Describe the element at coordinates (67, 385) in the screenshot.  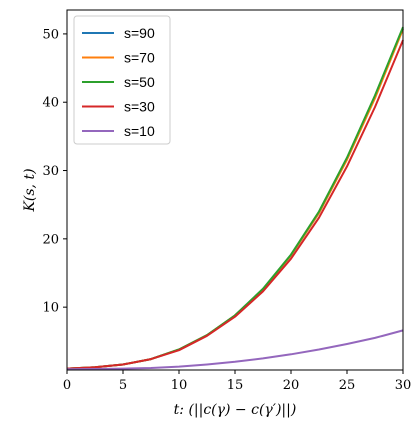
I see `x-tick-label: 0` at that location.